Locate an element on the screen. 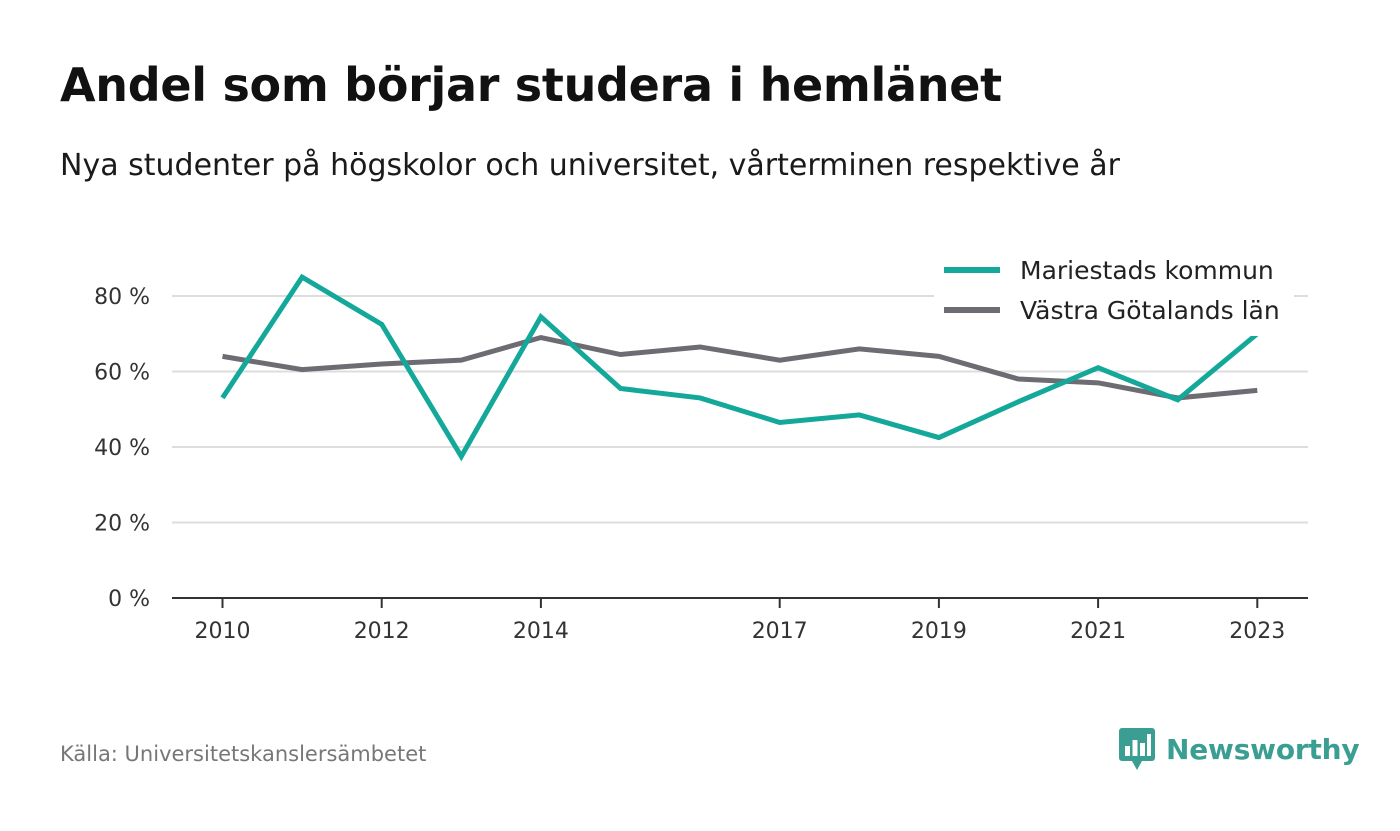 This screenshot has width=1400, height=831. x-tick-label: 2010 is located at coordinates (223, 631).